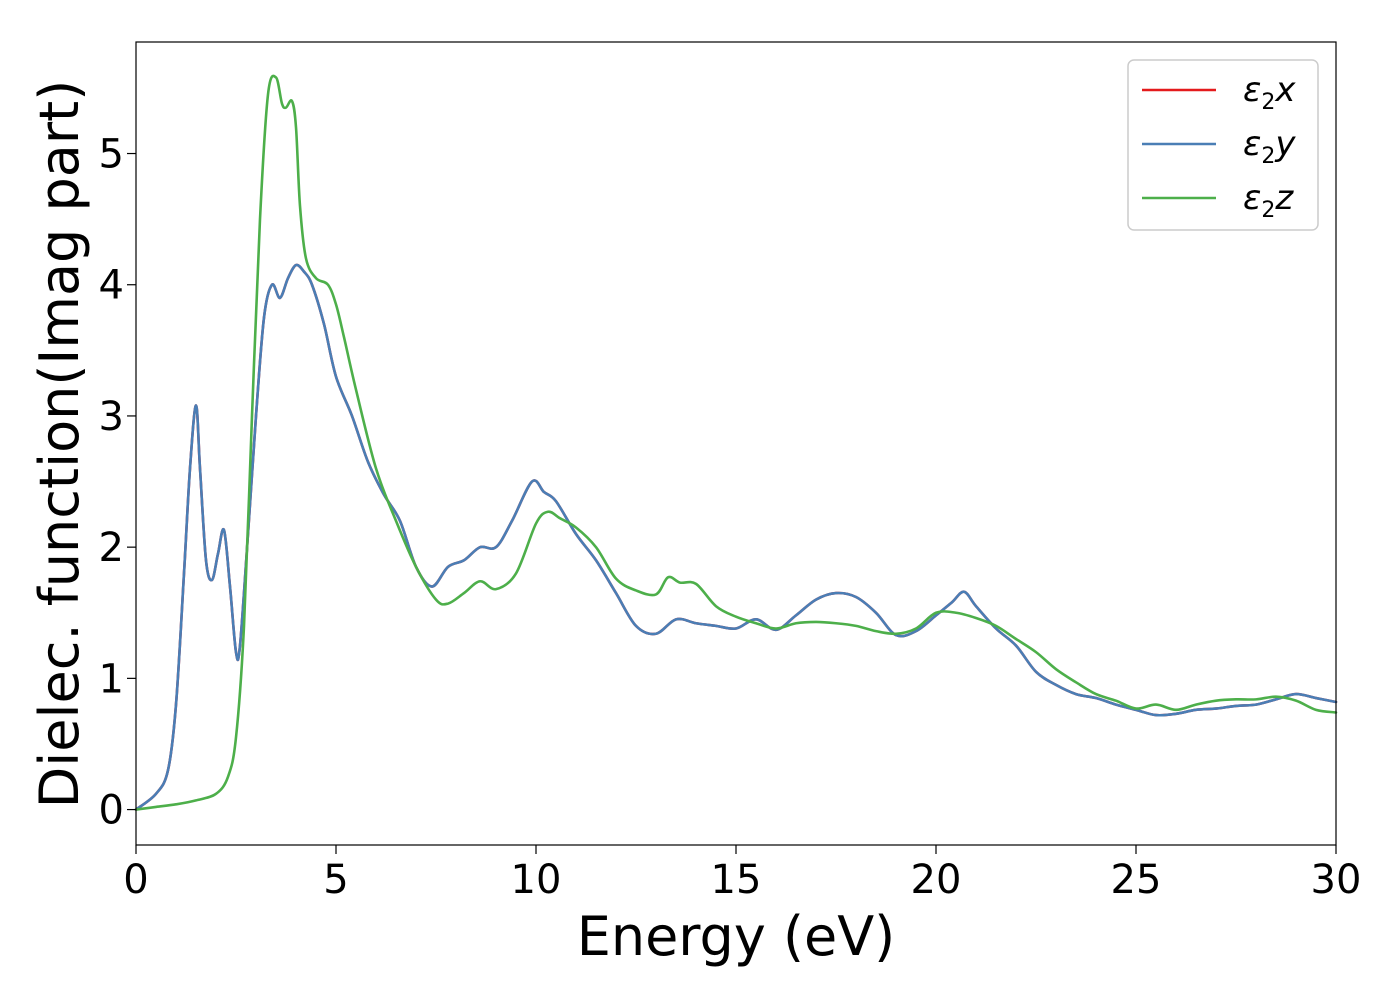 The width and height of the screenshot is (1400, 1000). I want to click on x-tick-label: 0, so click(135, 880).